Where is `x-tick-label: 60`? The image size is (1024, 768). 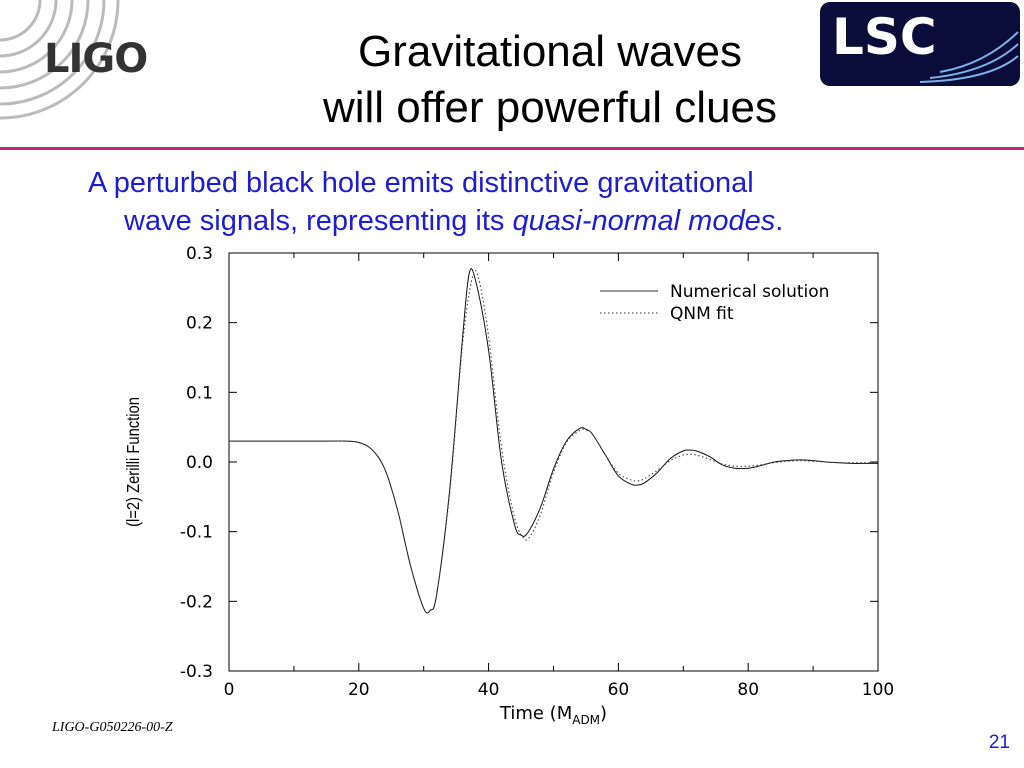
x-tick-label: 60 is located at coordinates (619, 690).